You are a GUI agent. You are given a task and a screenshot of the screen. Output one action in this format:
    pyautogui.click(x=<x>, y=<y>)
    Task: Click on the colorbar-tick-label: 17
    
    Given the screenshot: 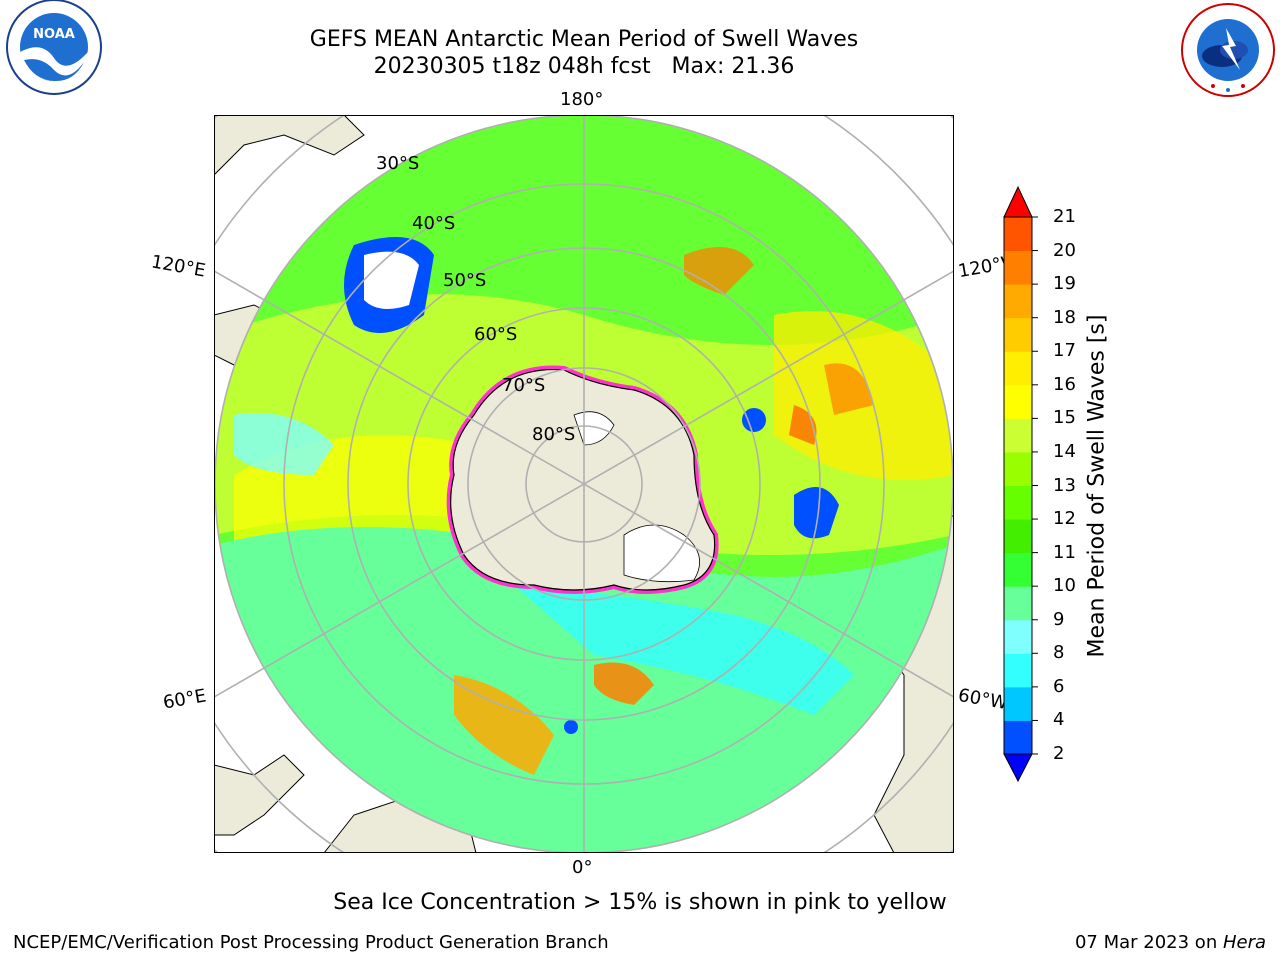 What is the action you would take?
    pyautogui.click(x=1064, y=351)
    